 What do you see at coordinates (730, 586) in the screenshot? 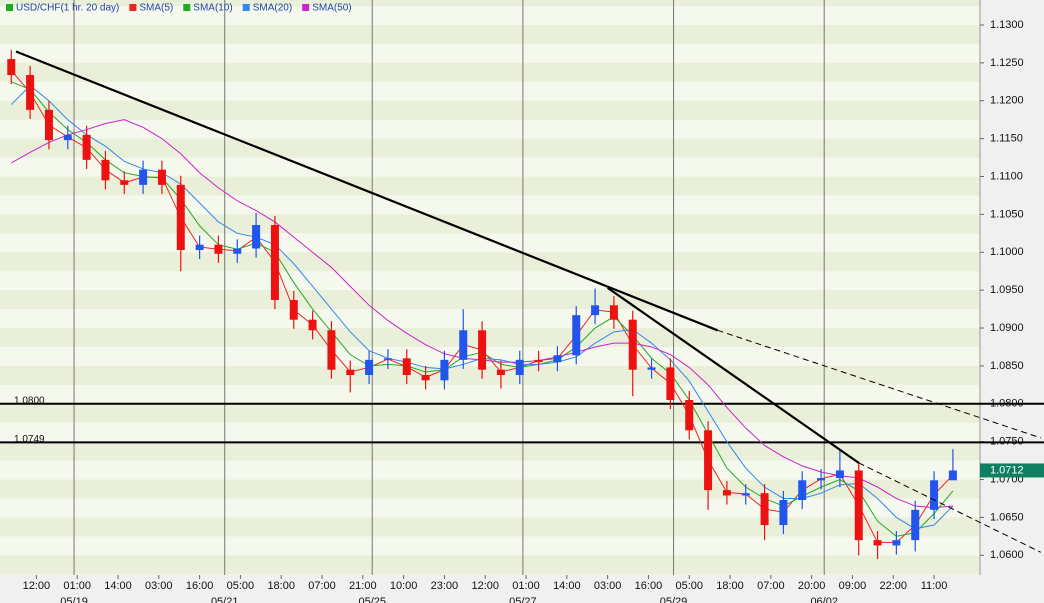
I see `x-tick-label: 18:00` at bounding box center [730, 586].